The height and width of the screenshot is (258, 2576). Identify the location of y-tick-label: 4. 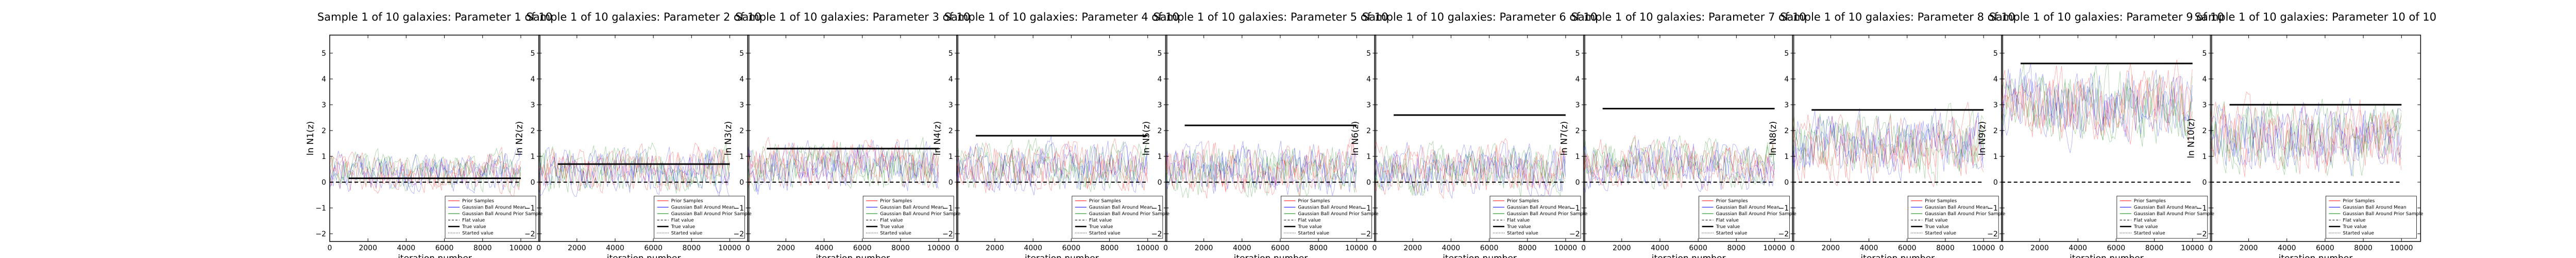
(533, 79).